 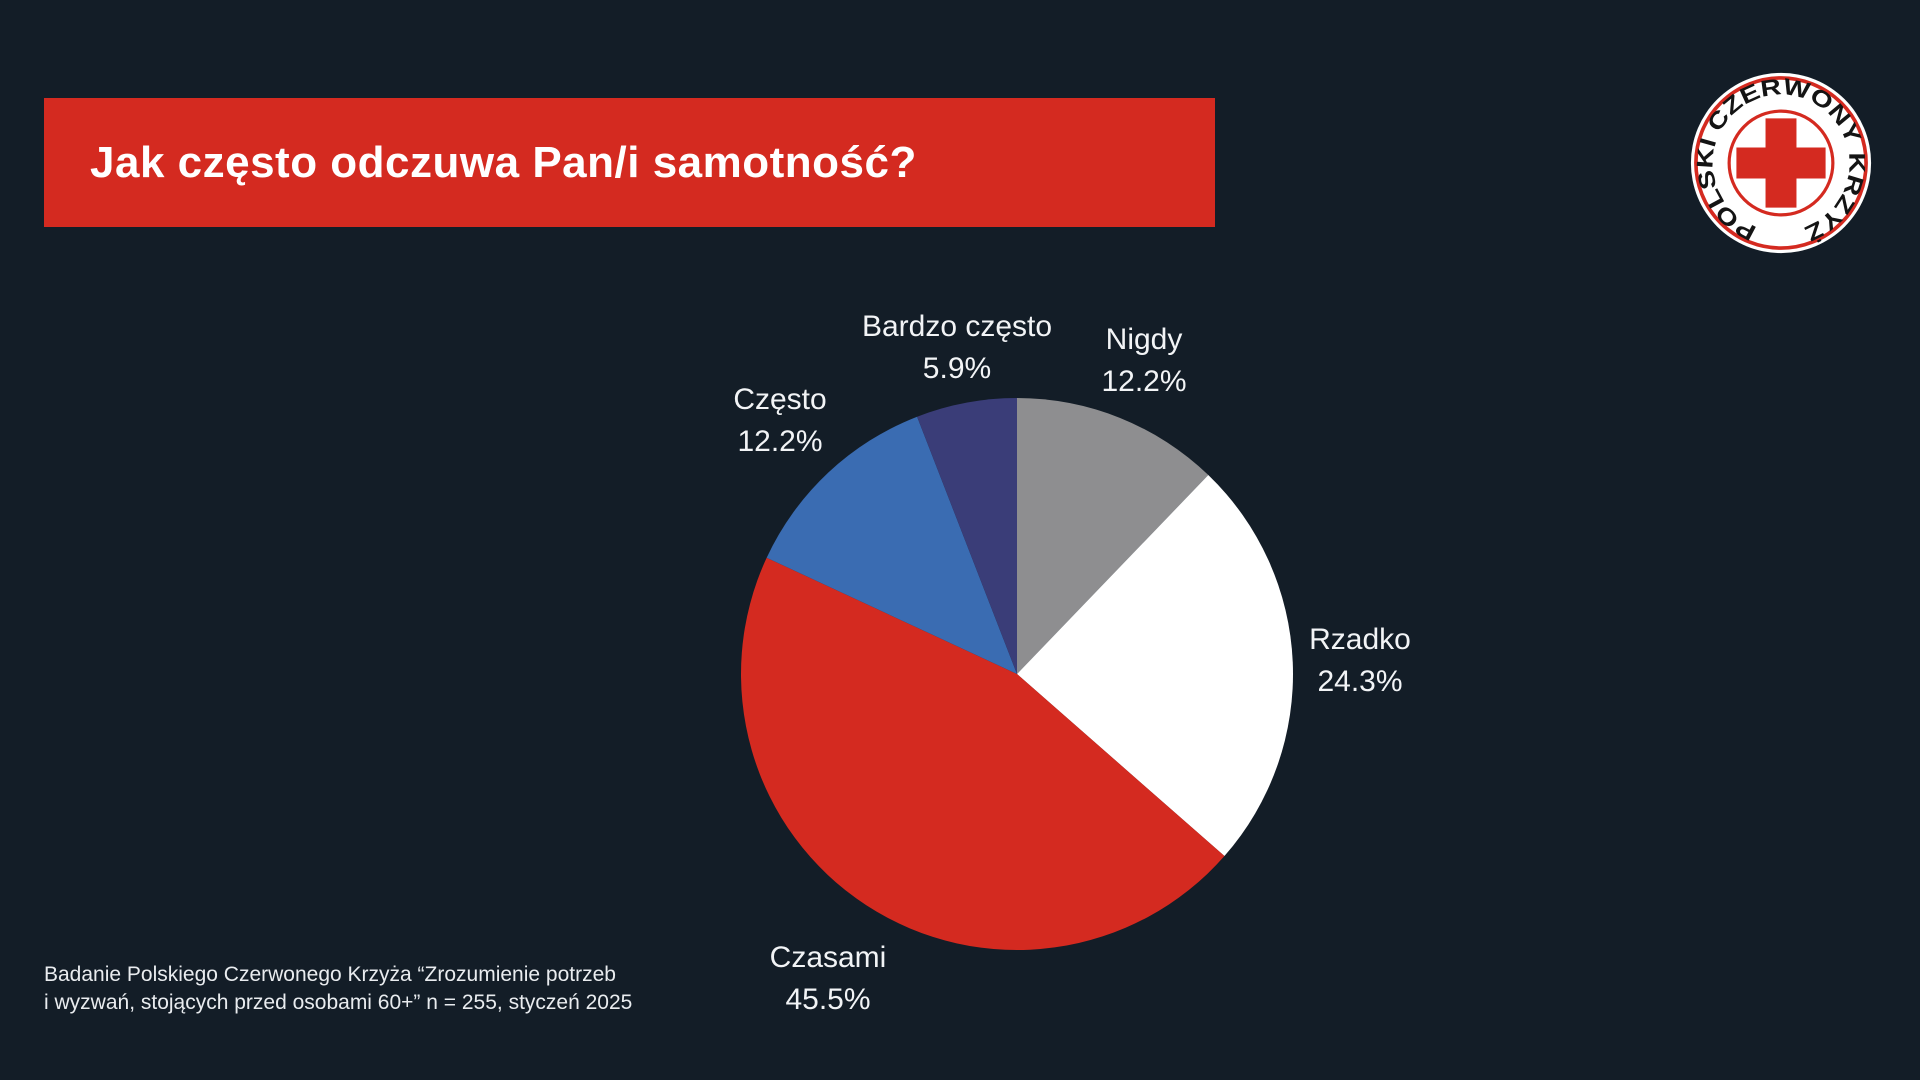 I want to click on pie-slice-często, so click(x=891, y=545).